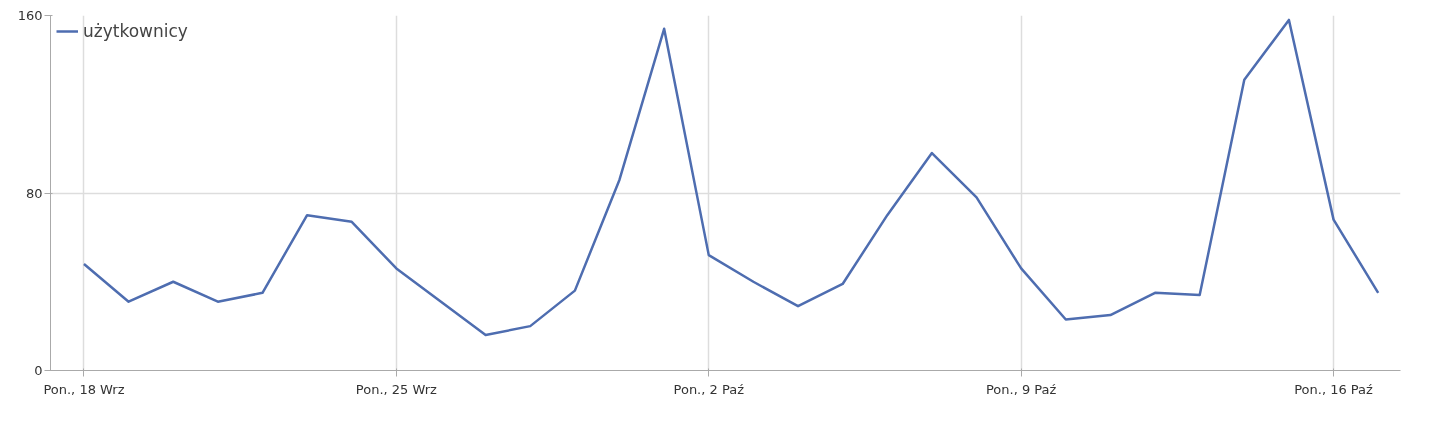 The height and width of the screenshot is (423, 1443). I want to click on y-tick-label: 160, so click(30, 15).